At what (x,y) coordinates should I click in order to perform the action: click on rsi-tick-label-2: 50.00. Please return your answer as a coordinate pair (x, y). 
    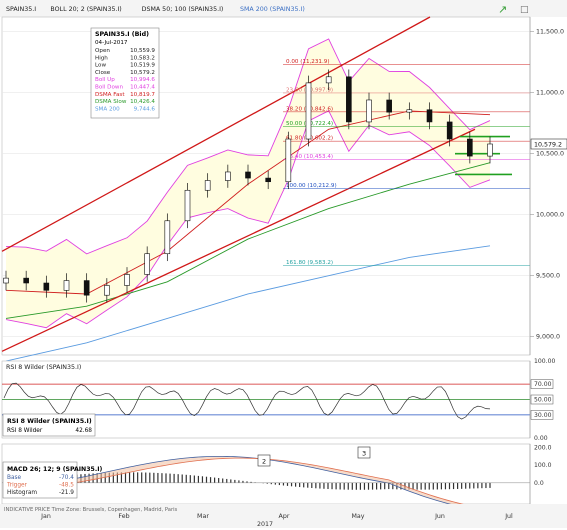
    Looking at the image, I should click on (543, 400).